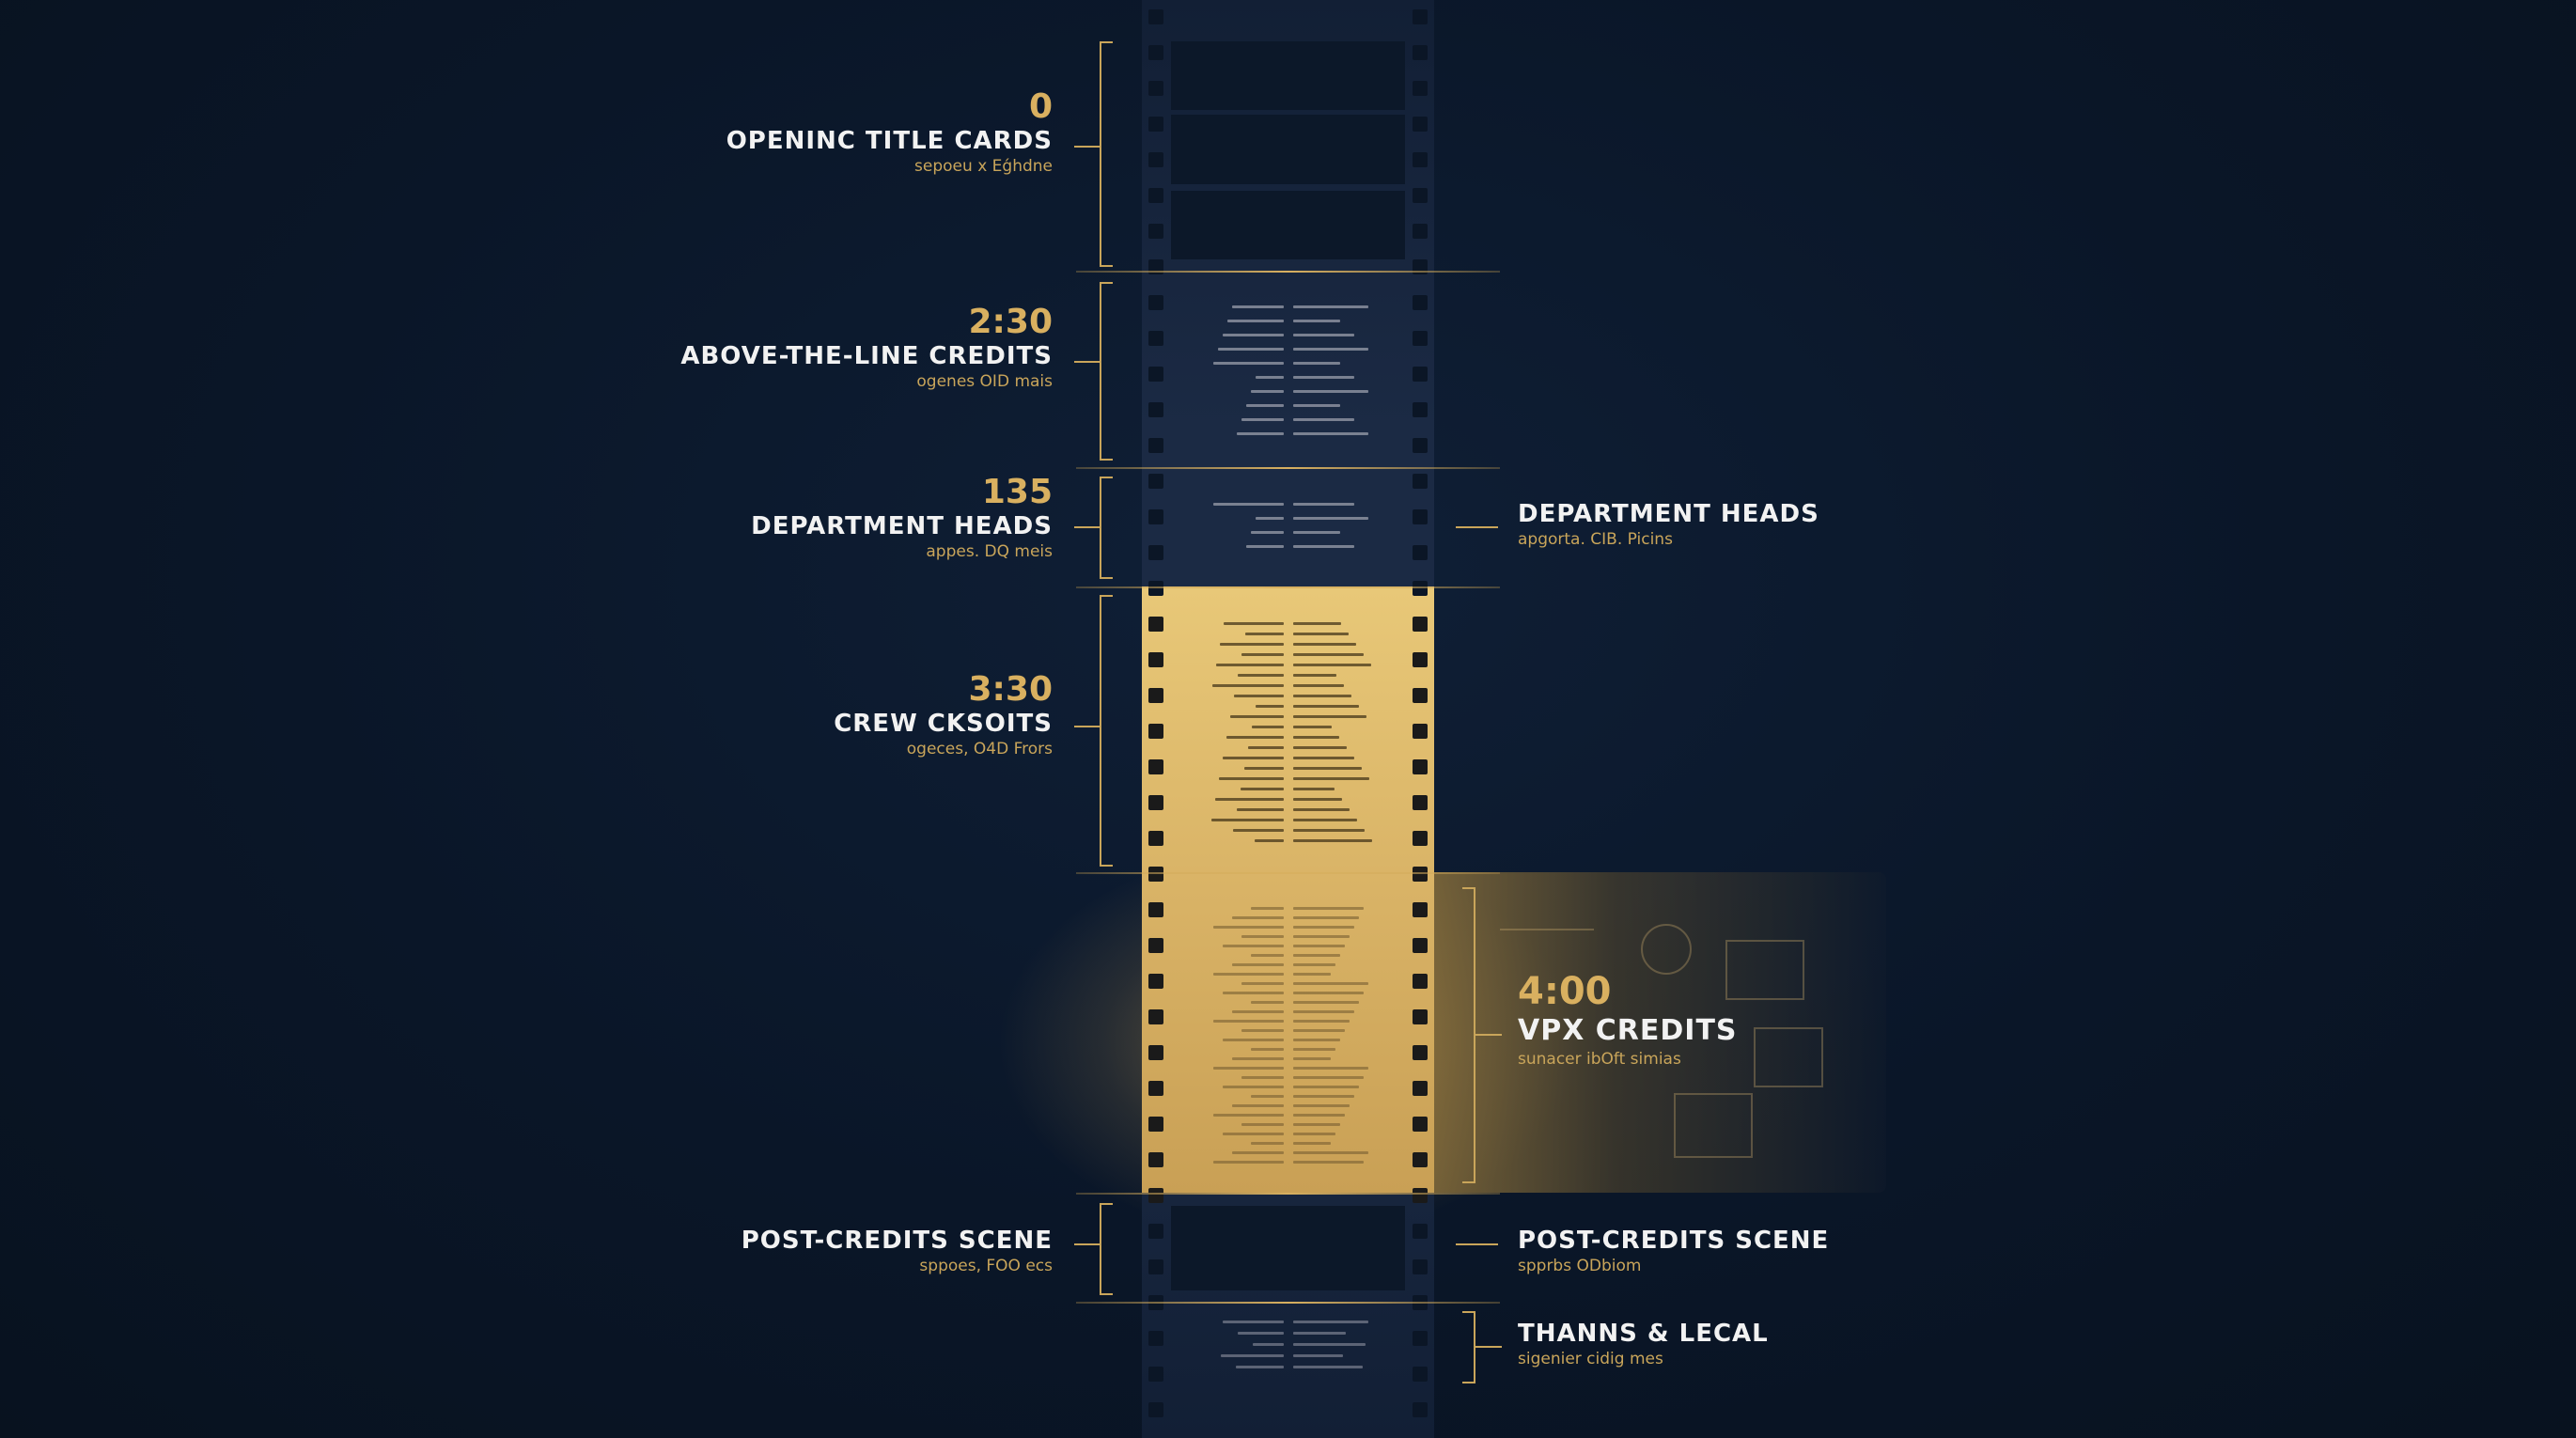  What do you see at coordinates (1010, 322) in the screenshot?
I see `section-time: 2:30` at bounding box center [1010, 322].